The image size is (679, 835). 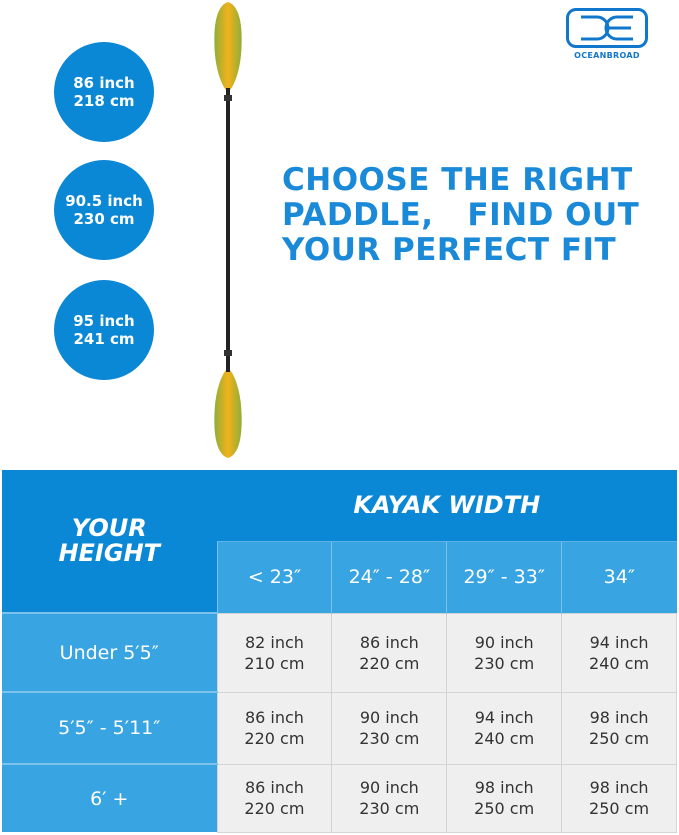 What do you see at coordinates (104, 321) in the screenshot?
I see `length-inch: 95 inch` at bounding box center [104, 321].